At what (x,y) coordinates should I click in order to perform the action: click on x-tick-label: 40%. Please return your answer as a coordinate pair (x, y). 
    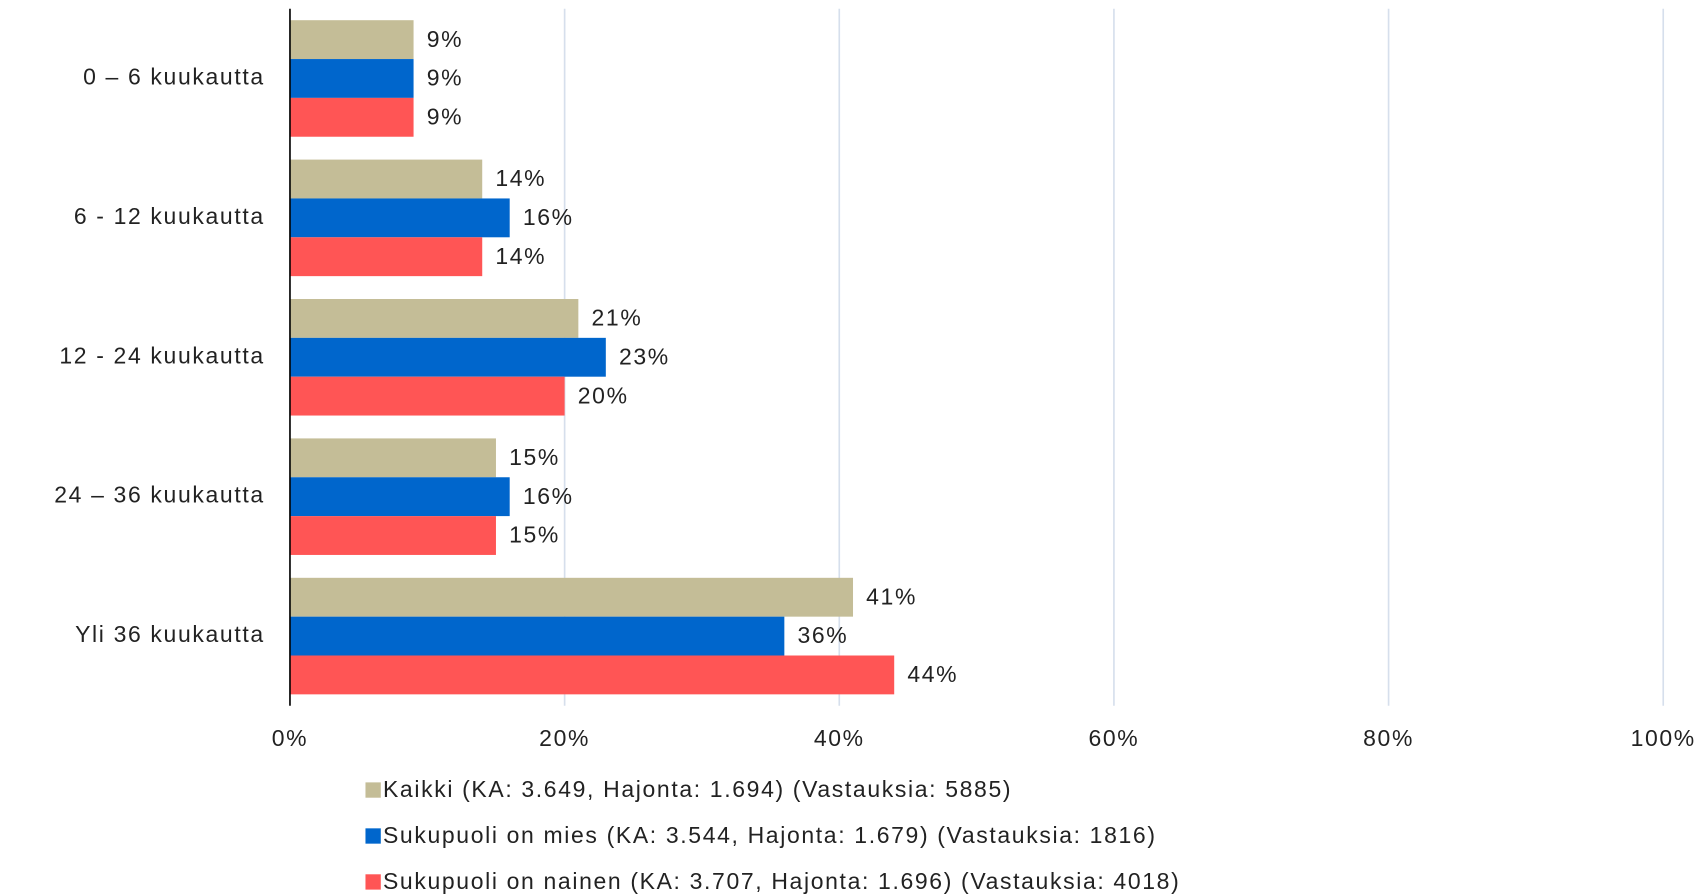
    Looking at the image, I should click on (839, 738).